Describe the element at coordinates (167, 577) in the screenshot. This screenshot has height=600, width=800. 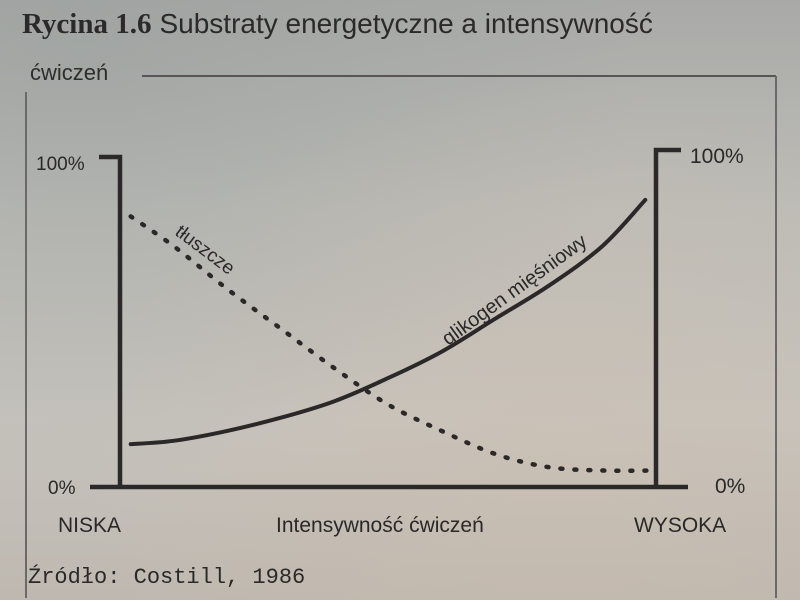
I see `source-note: Źródło: Costill, 1986` at that location.